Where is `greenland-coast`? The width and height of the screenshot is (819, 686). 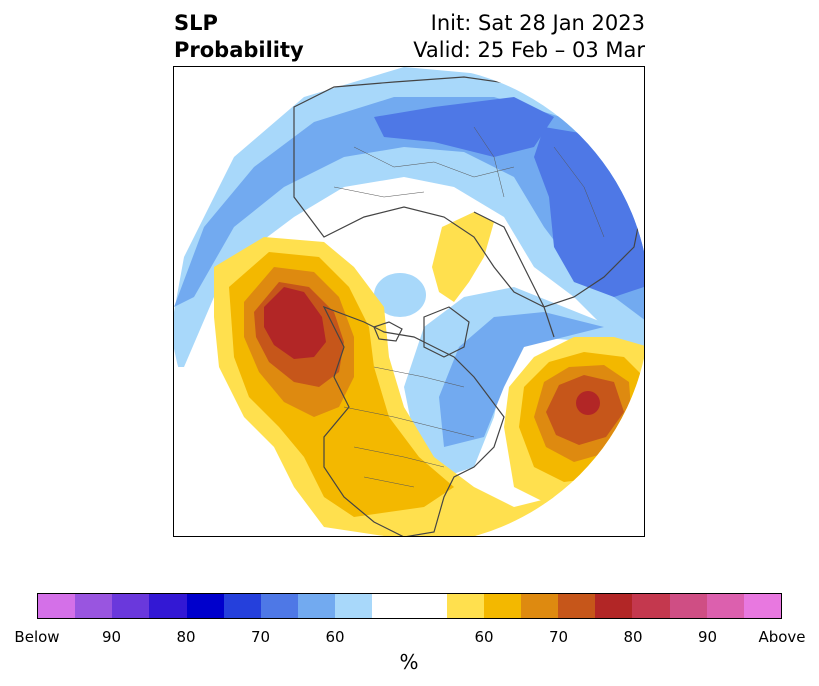 greenland-coast is located at coordinates (446, 332).